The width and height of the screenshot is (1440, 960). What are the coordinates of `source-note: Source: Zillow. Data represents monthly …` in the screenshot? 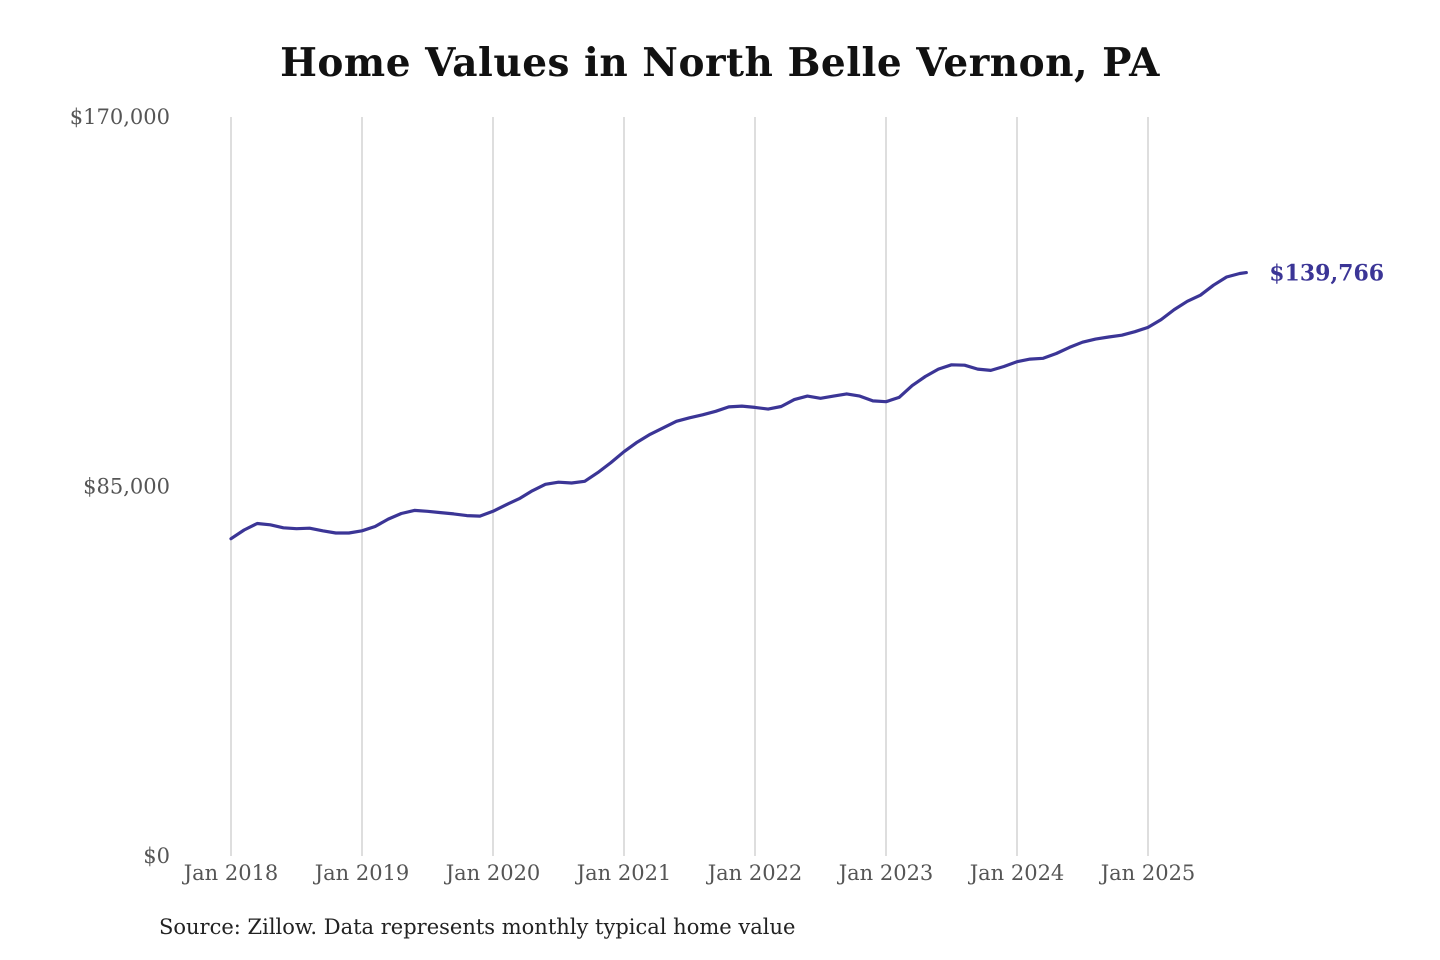 It's located at (477, 927).